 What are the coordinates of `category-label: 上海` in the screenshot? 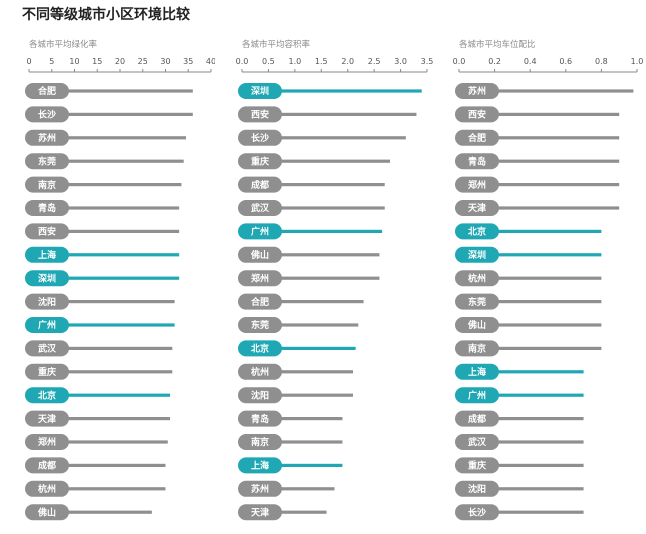 It's located at (47, 255).